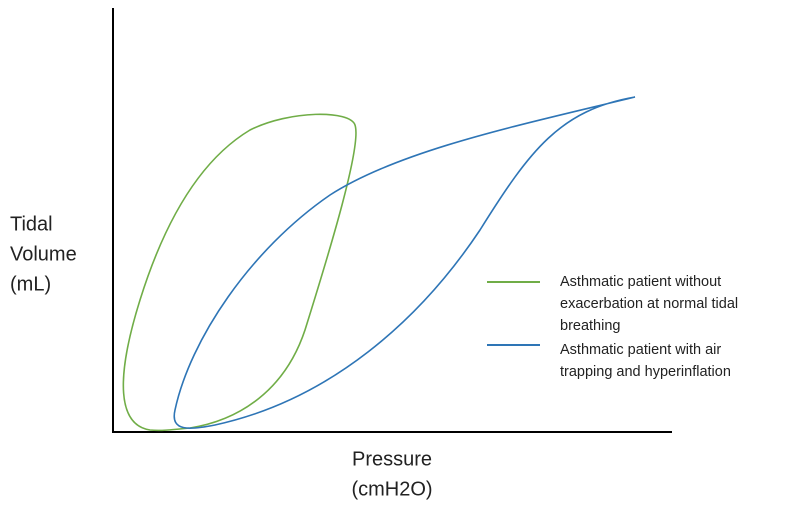  Describe the element at coordinates (391, 489) in the screenshot. I see `x-axis-label: (cmH2O)` at that location.